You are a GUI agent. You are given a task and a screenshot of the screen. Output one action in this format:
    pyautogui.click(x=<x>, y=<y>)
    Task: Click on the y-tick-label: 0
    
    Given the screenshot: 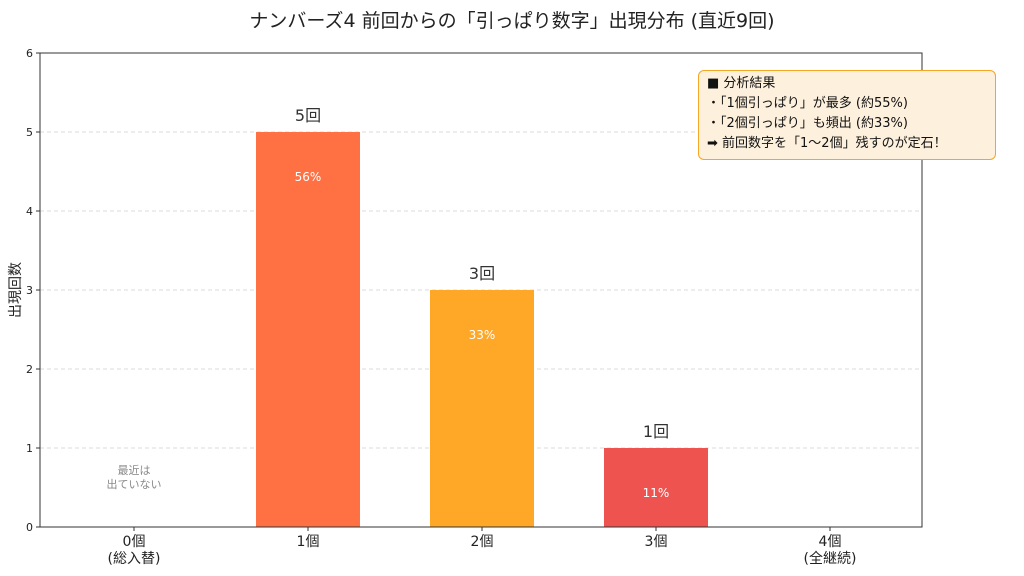 What is the action you would take?
    pyautogui.click(x=29, y=527)
    